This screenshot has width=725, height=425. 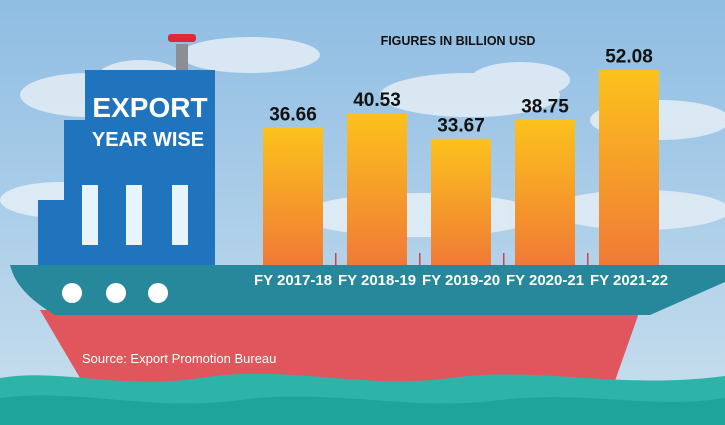 I want to click on portholes, so click(x=115, y=293).